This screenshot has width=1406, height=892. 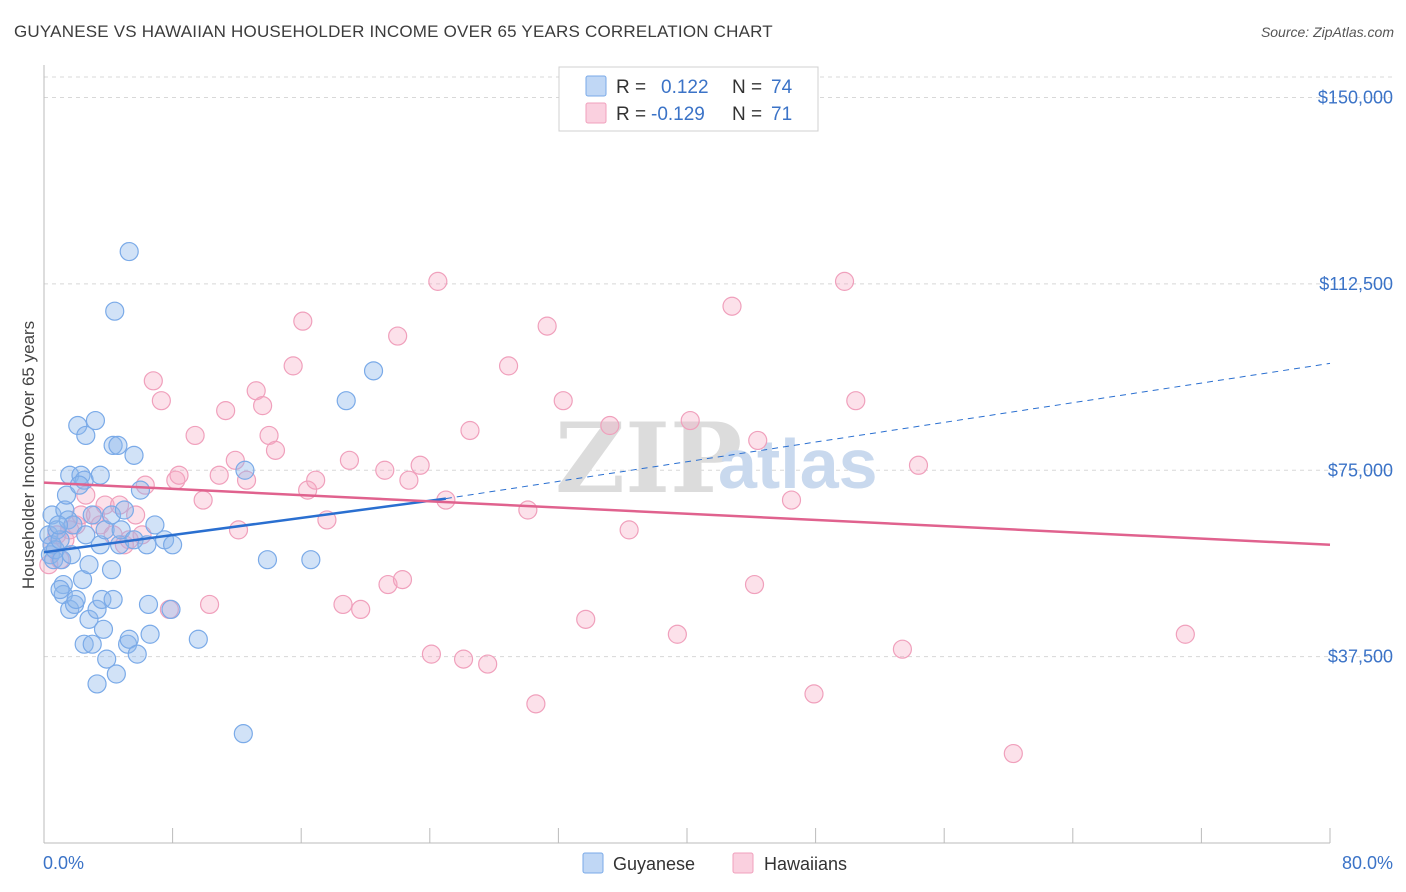 I want to click on y-tick-label: $75,000, so click(x=1360, y=470).